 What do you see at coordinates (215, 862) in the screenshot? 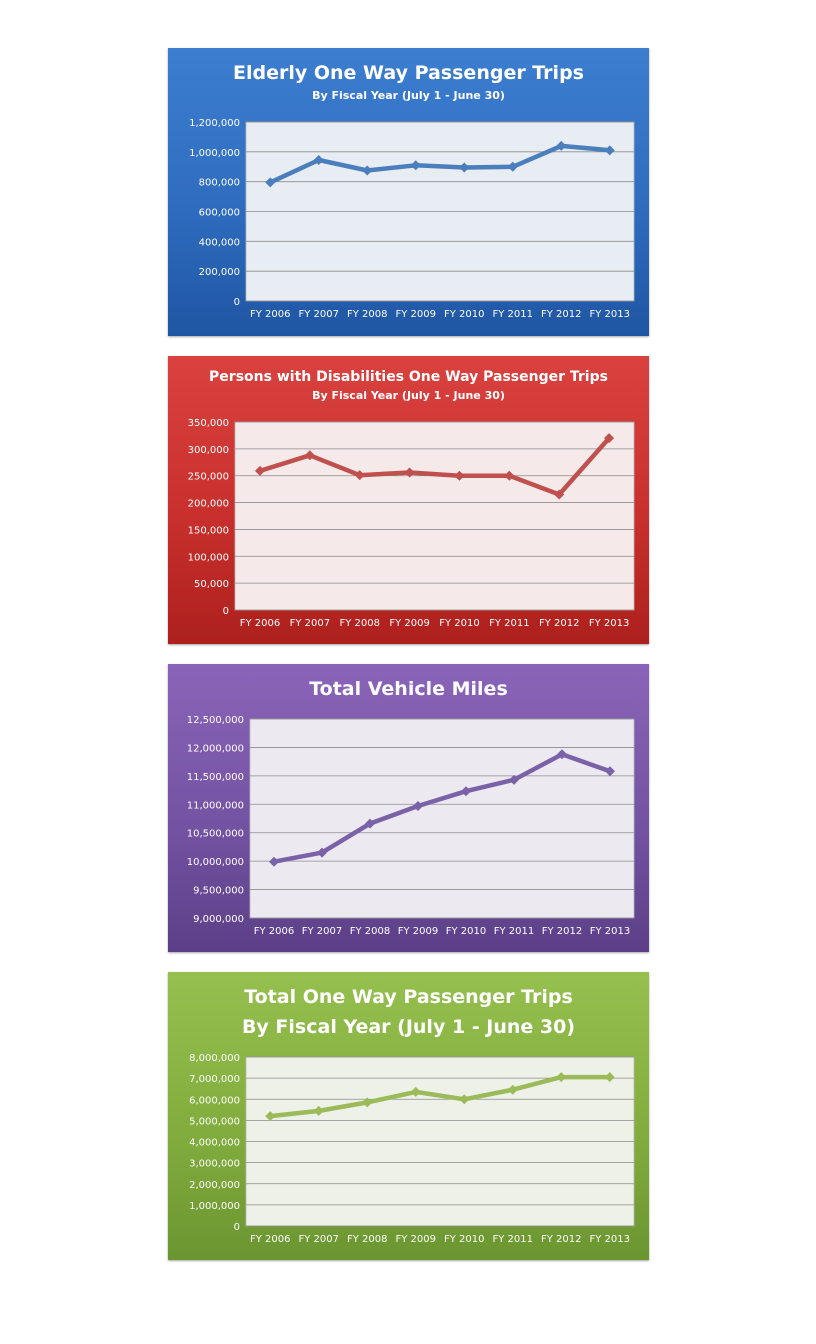
I see `y-tick-label: 10,000,000` at bounding box center [215, 862].